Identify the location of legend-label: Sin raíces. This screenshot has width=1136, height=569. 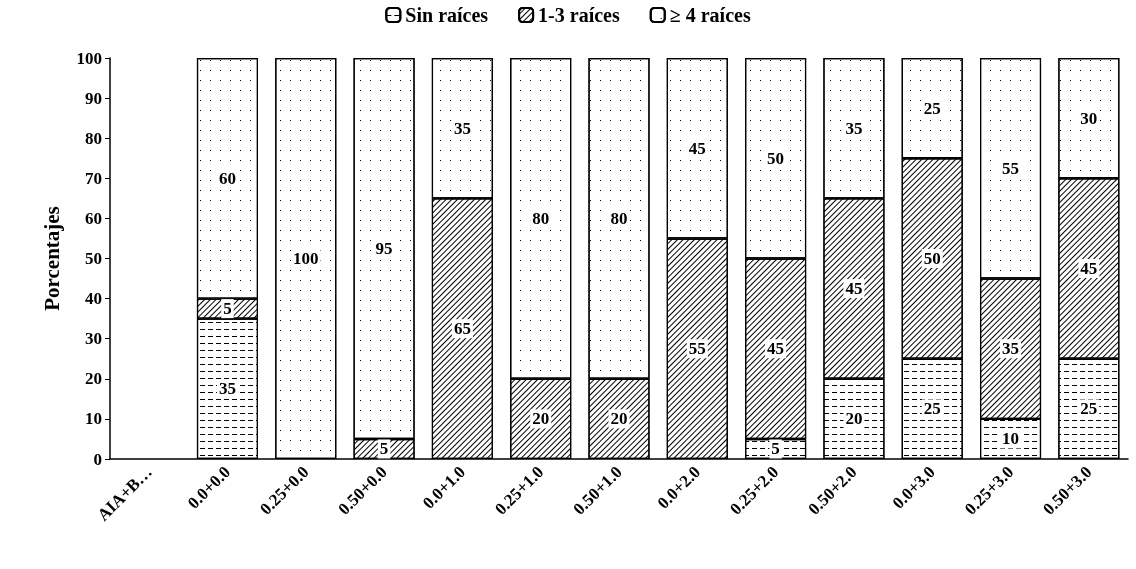
(447, 15).